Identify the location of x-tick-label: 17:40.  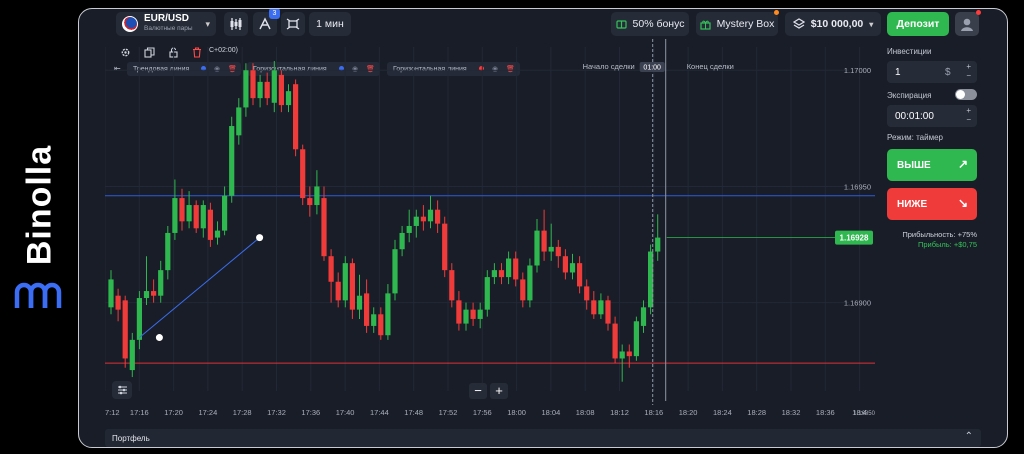
(345, 412).